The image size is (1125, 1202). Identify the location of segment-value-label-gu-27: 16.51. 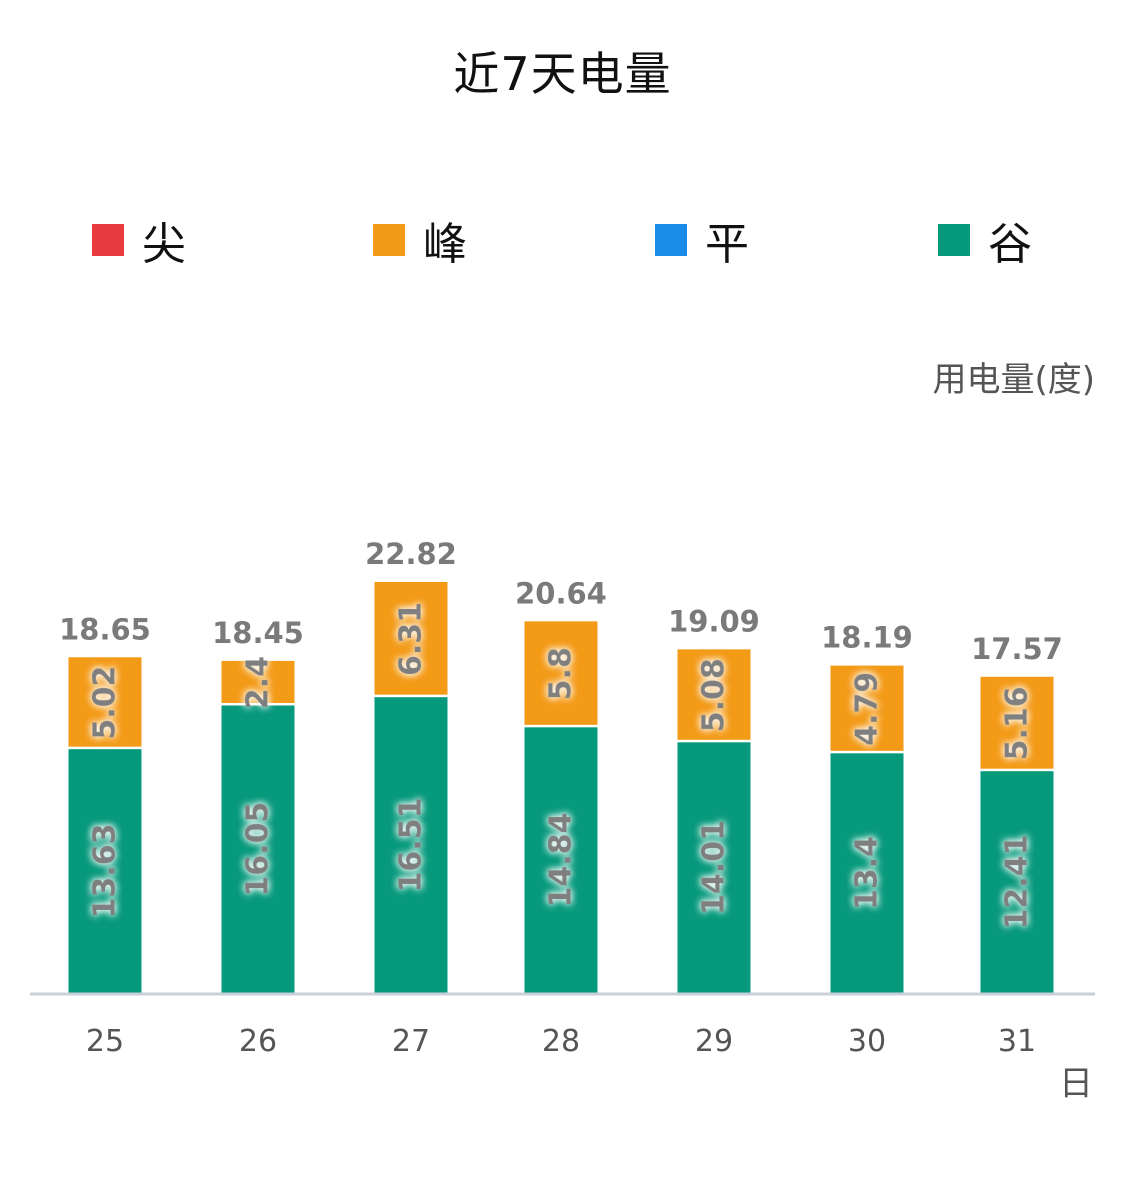
(411, 845).